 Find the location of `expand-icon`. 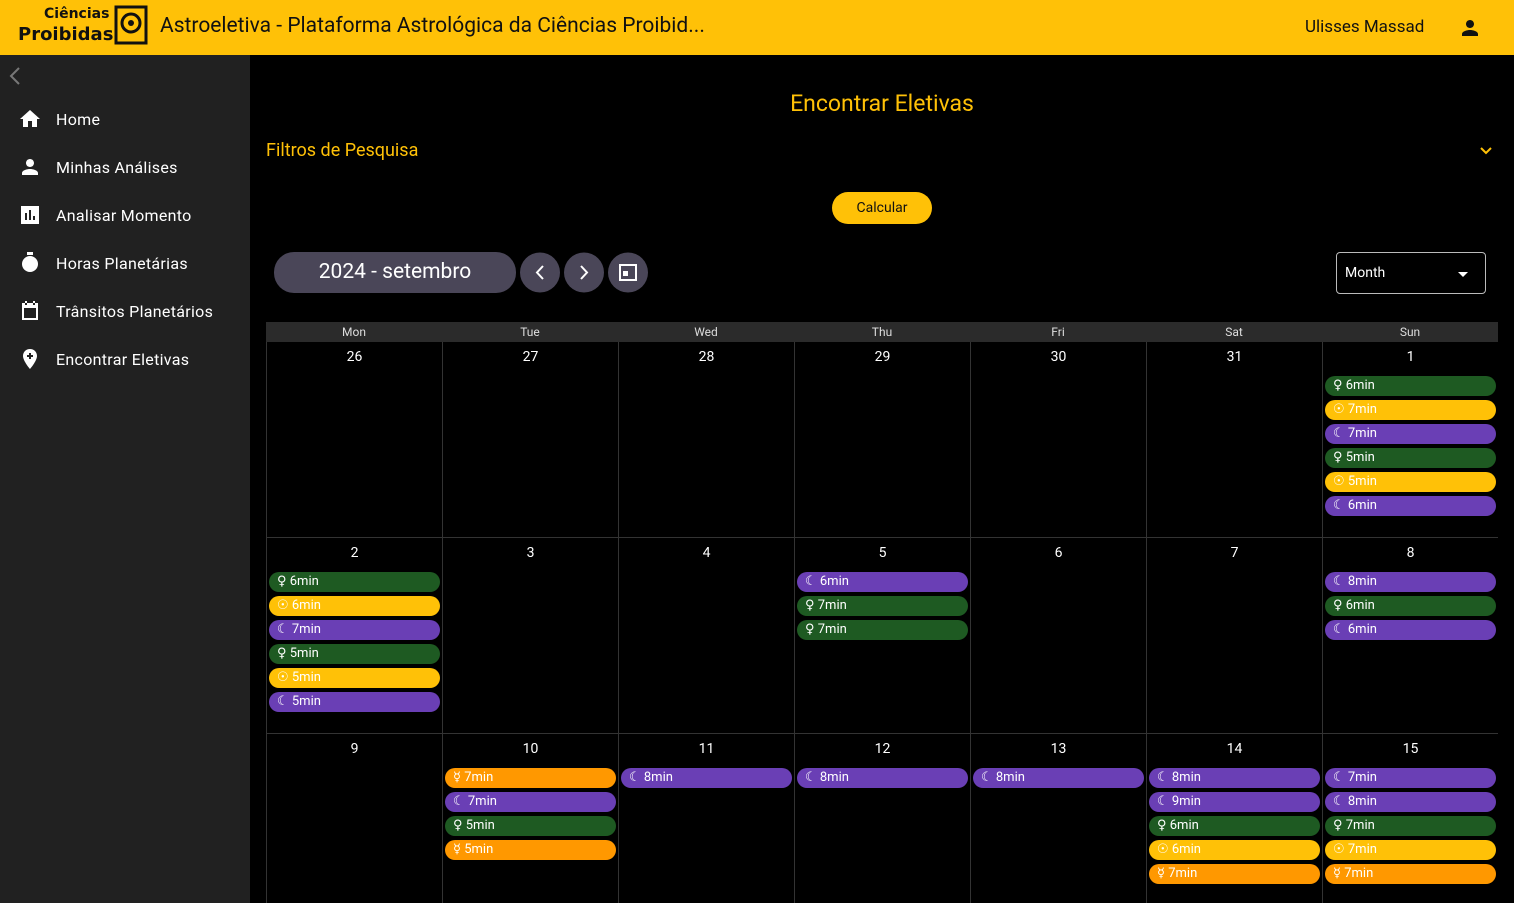

expand-icon is located at coordinates (1486, 151).